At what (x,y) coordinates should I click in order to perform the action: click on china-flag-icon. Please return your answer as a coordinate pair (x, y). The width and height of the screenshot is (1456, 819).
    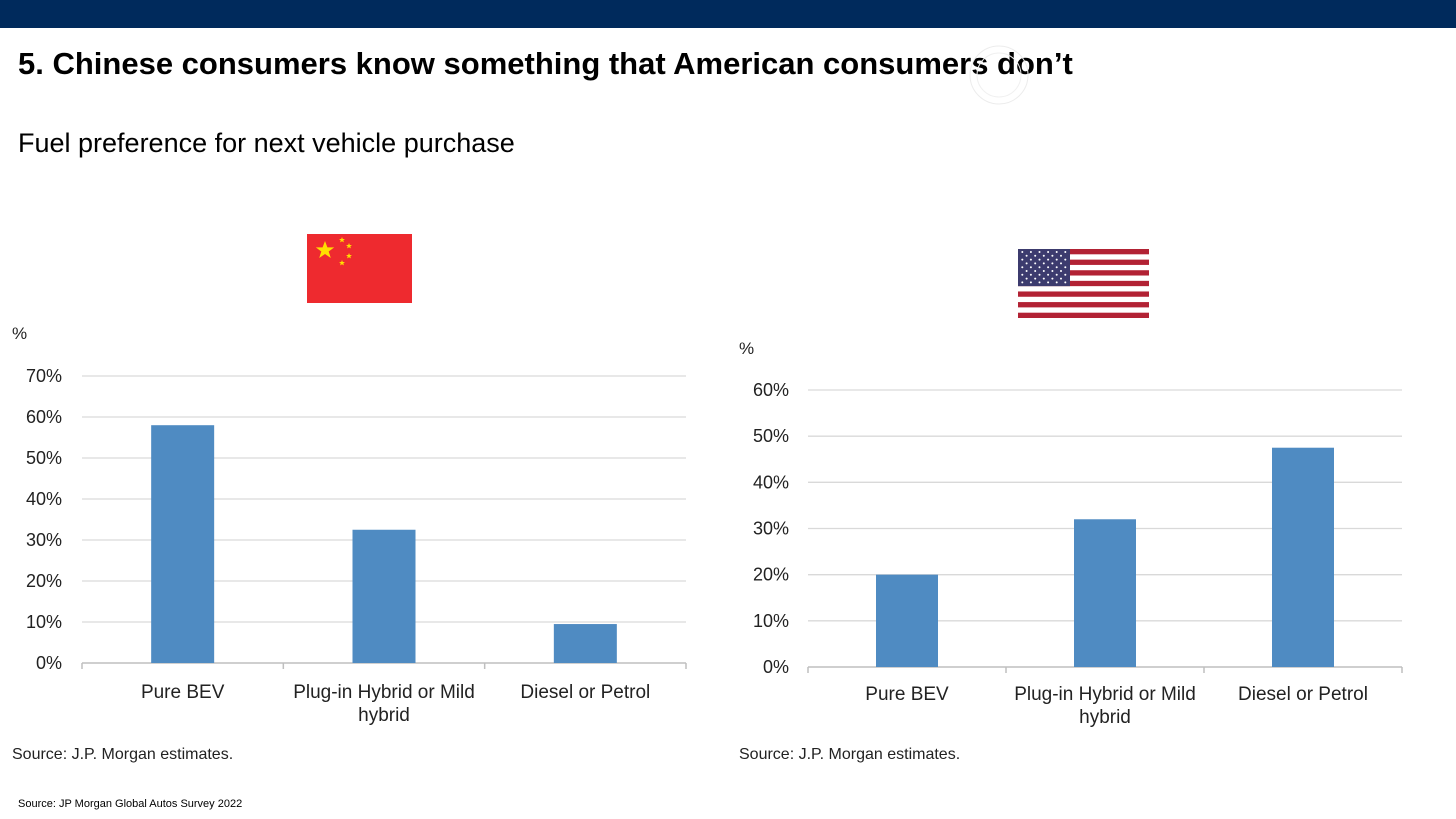
    Looking at the image, I should click on (359, 268).